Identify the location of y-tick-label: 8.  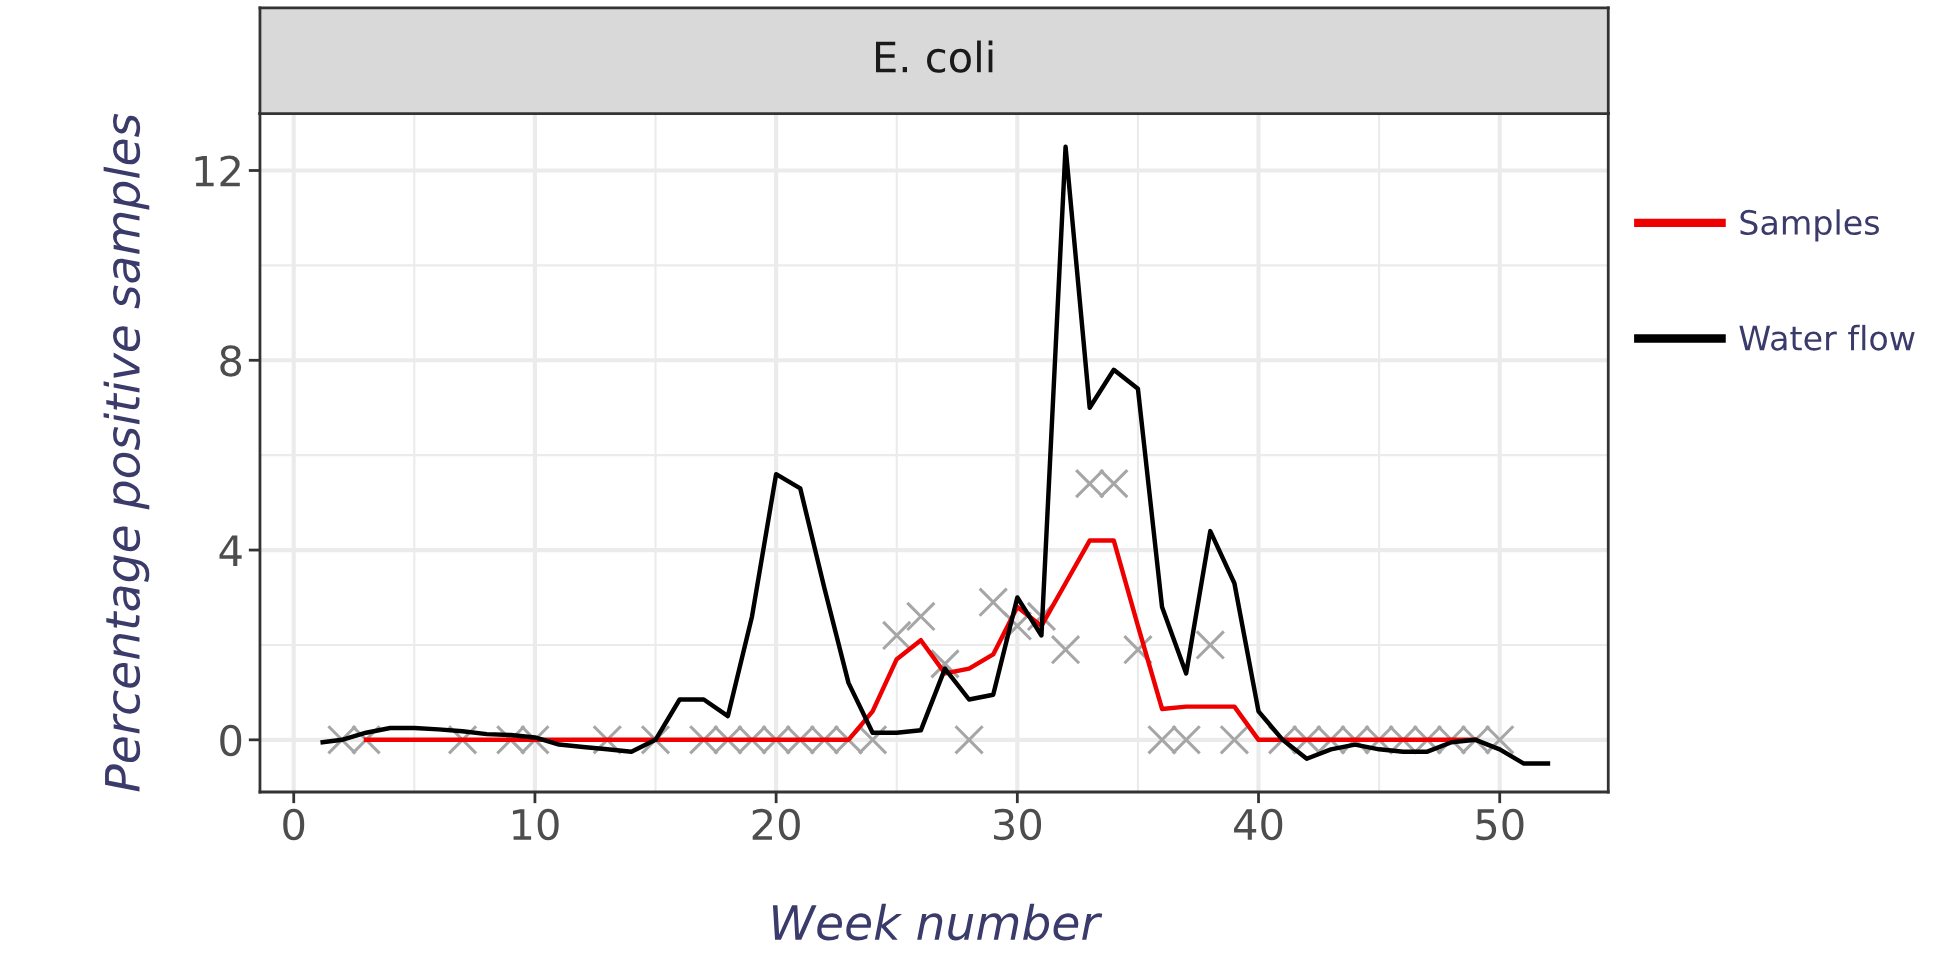
(231, 361).